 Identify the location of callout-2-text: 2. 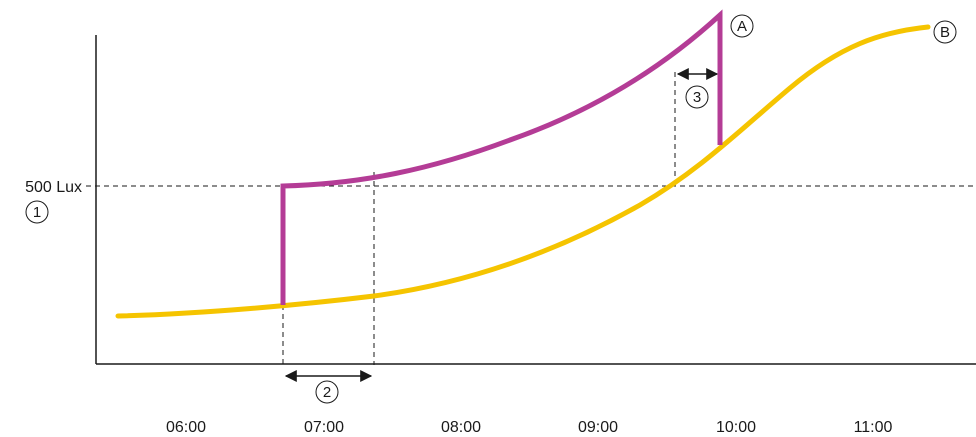
(327, 392).